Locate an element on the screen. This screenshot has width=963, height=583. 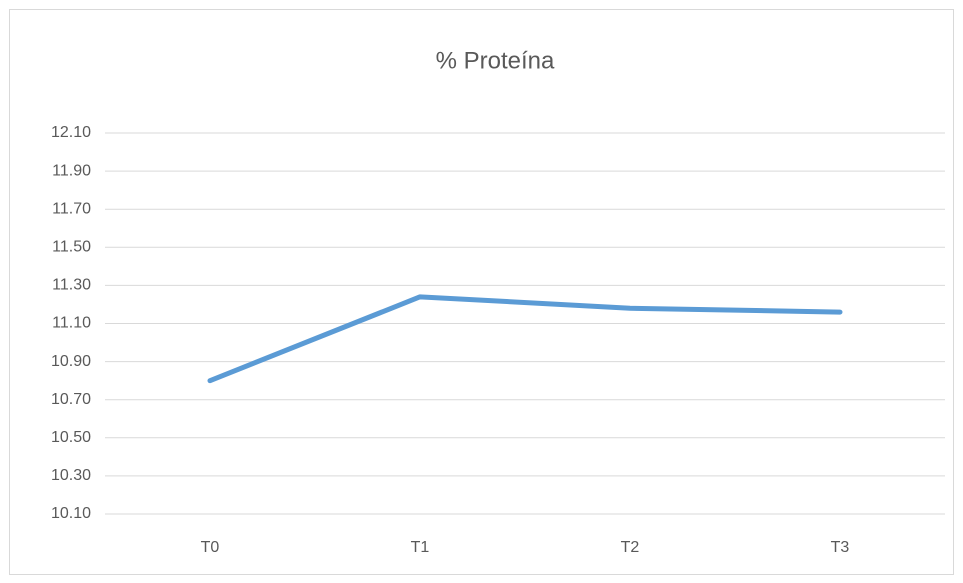
y-tick-label: 11.10 is located at coordinates (71, 323).